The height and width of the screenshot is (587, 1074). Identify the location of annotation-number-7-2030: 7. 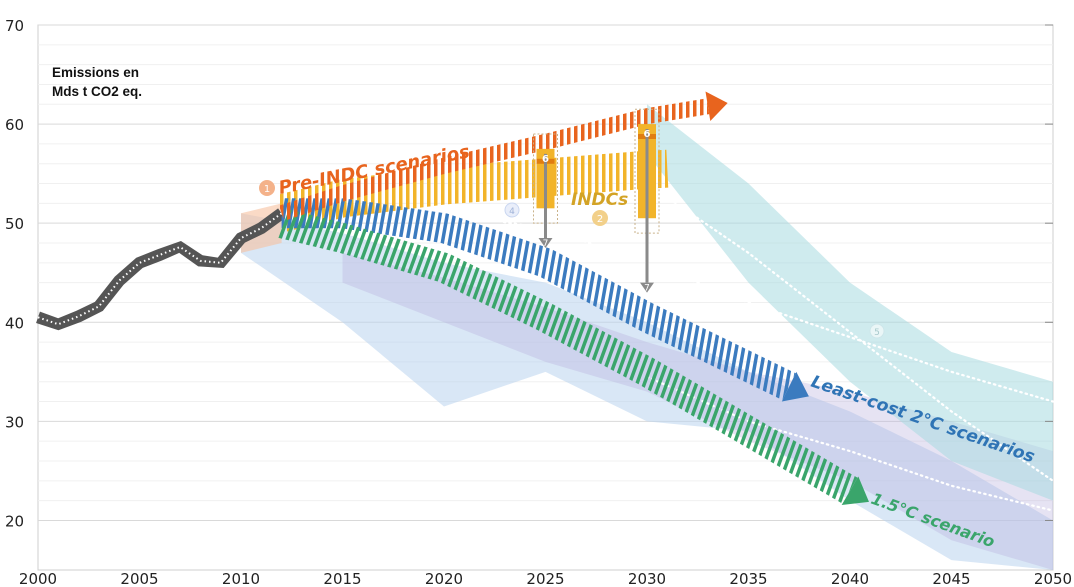
(647, 289).